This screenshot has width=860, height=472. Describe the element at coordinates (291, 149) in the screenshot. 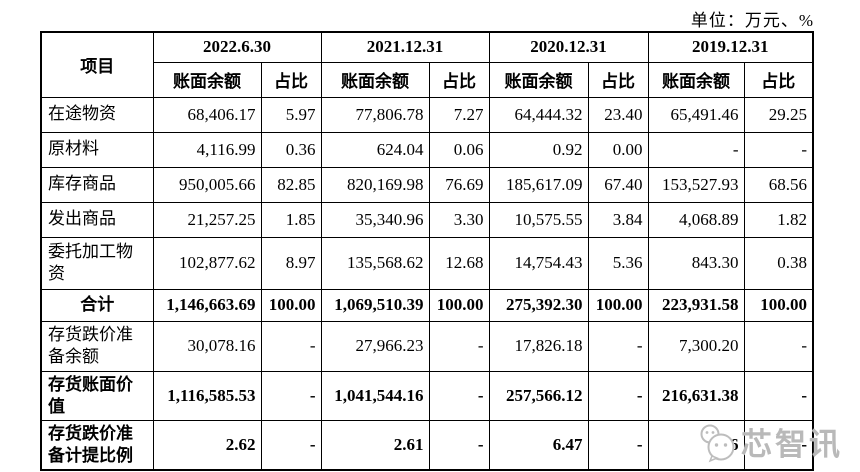

I see `cell-p2022-ratio: 0.36` at that location.